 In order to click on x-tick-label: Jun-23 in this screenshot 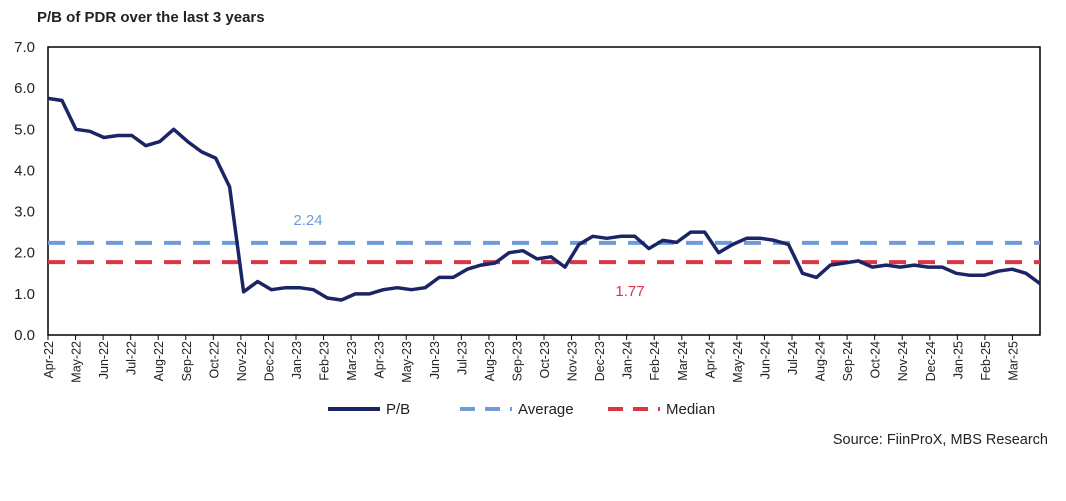, I will do `click(435, 360)`.